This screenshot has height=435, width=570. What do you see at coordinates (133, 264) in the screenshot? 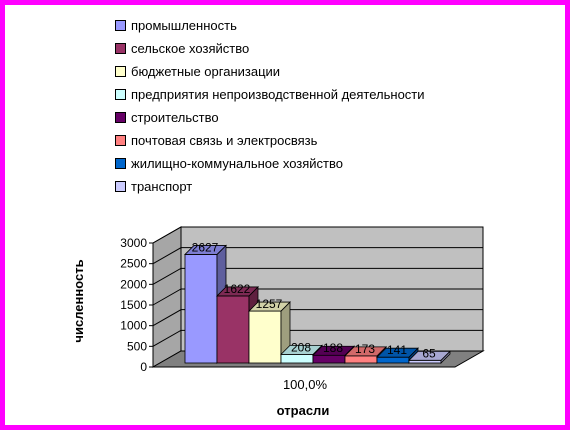
I see `y-tick-label: 2500` at bounding box center [133, 264].